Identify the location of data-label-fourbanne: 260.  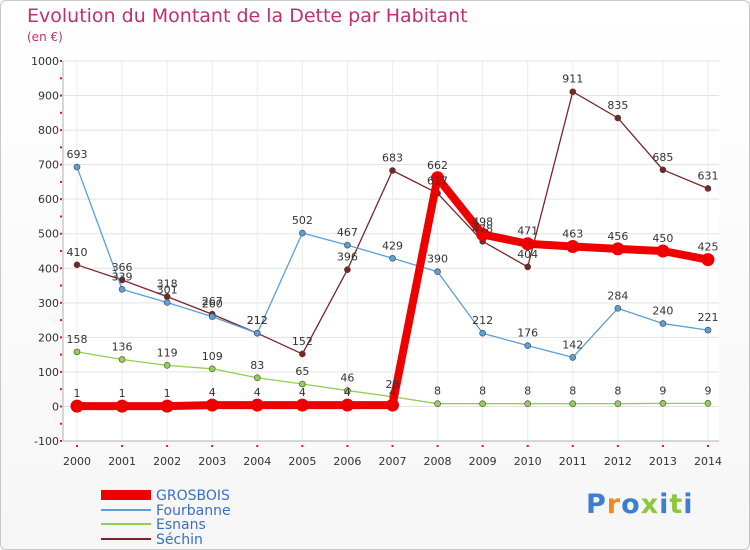
(212, 304).